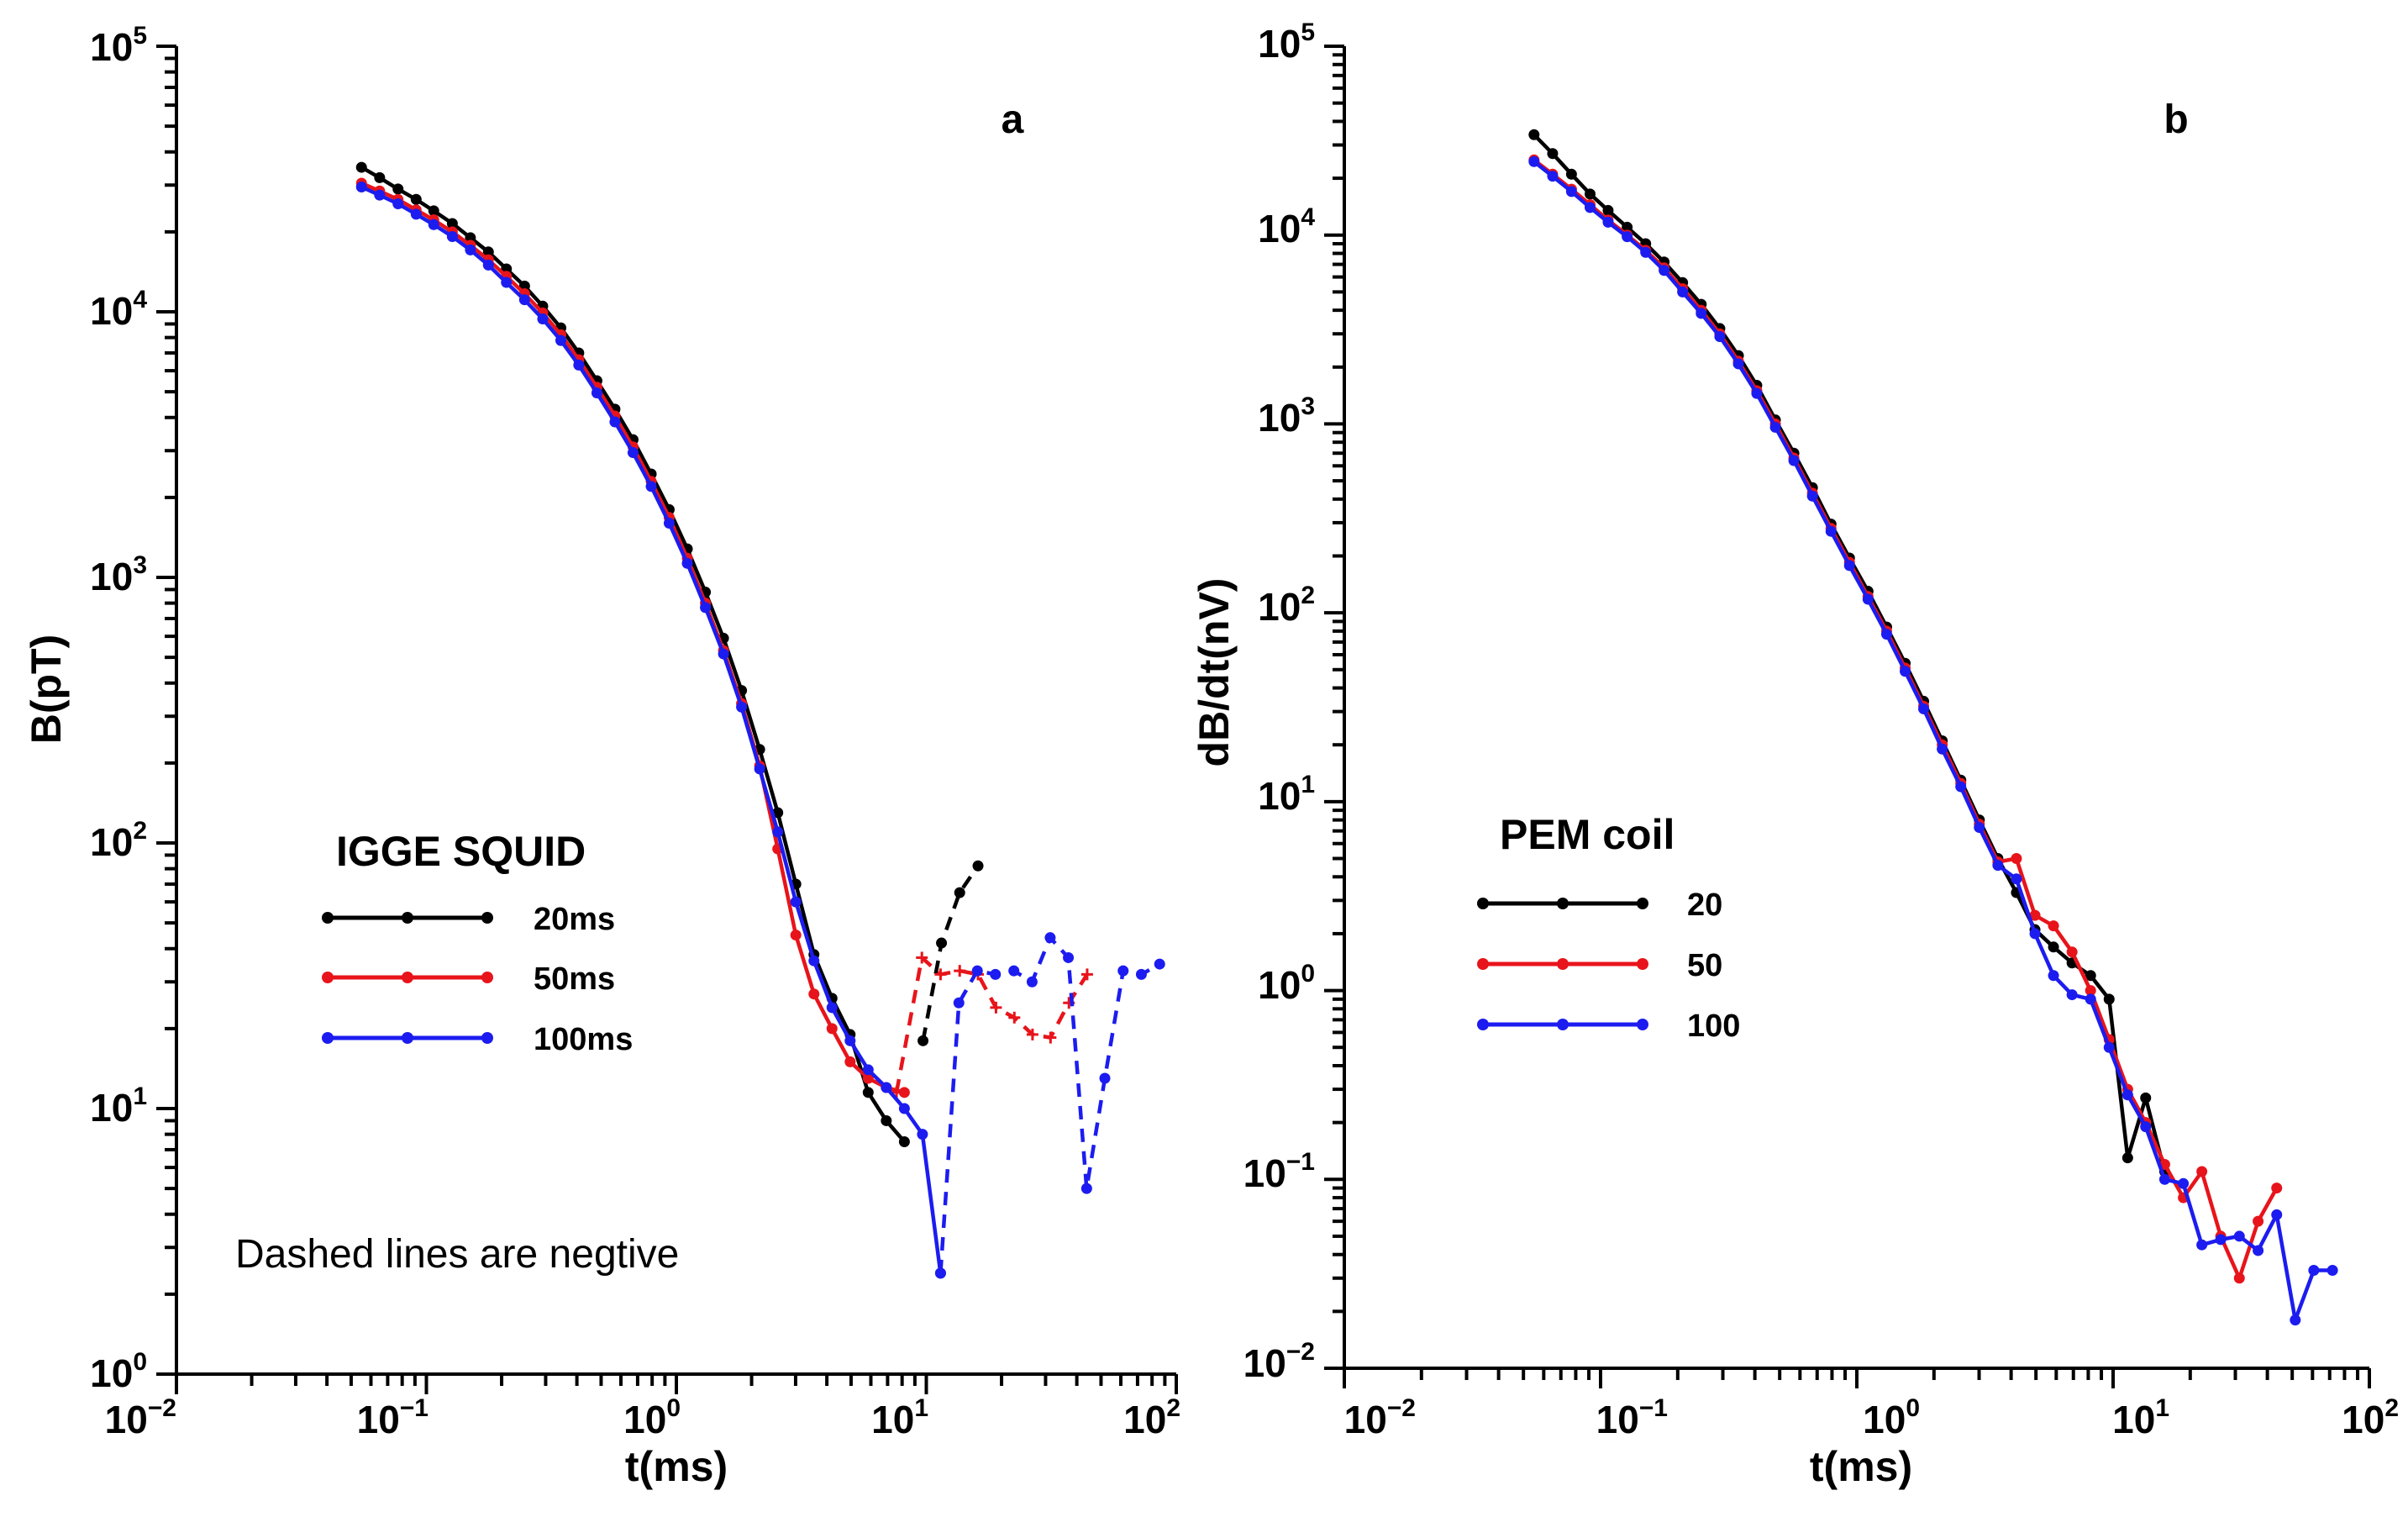  What do you see at coordinates (642, 1418) in the screenshot?
I see `panel-a-x-tick-labels: 10⁻² 10⁻¹ 10⁰ 10¹ 10²` at bounding box center [642, 1418].